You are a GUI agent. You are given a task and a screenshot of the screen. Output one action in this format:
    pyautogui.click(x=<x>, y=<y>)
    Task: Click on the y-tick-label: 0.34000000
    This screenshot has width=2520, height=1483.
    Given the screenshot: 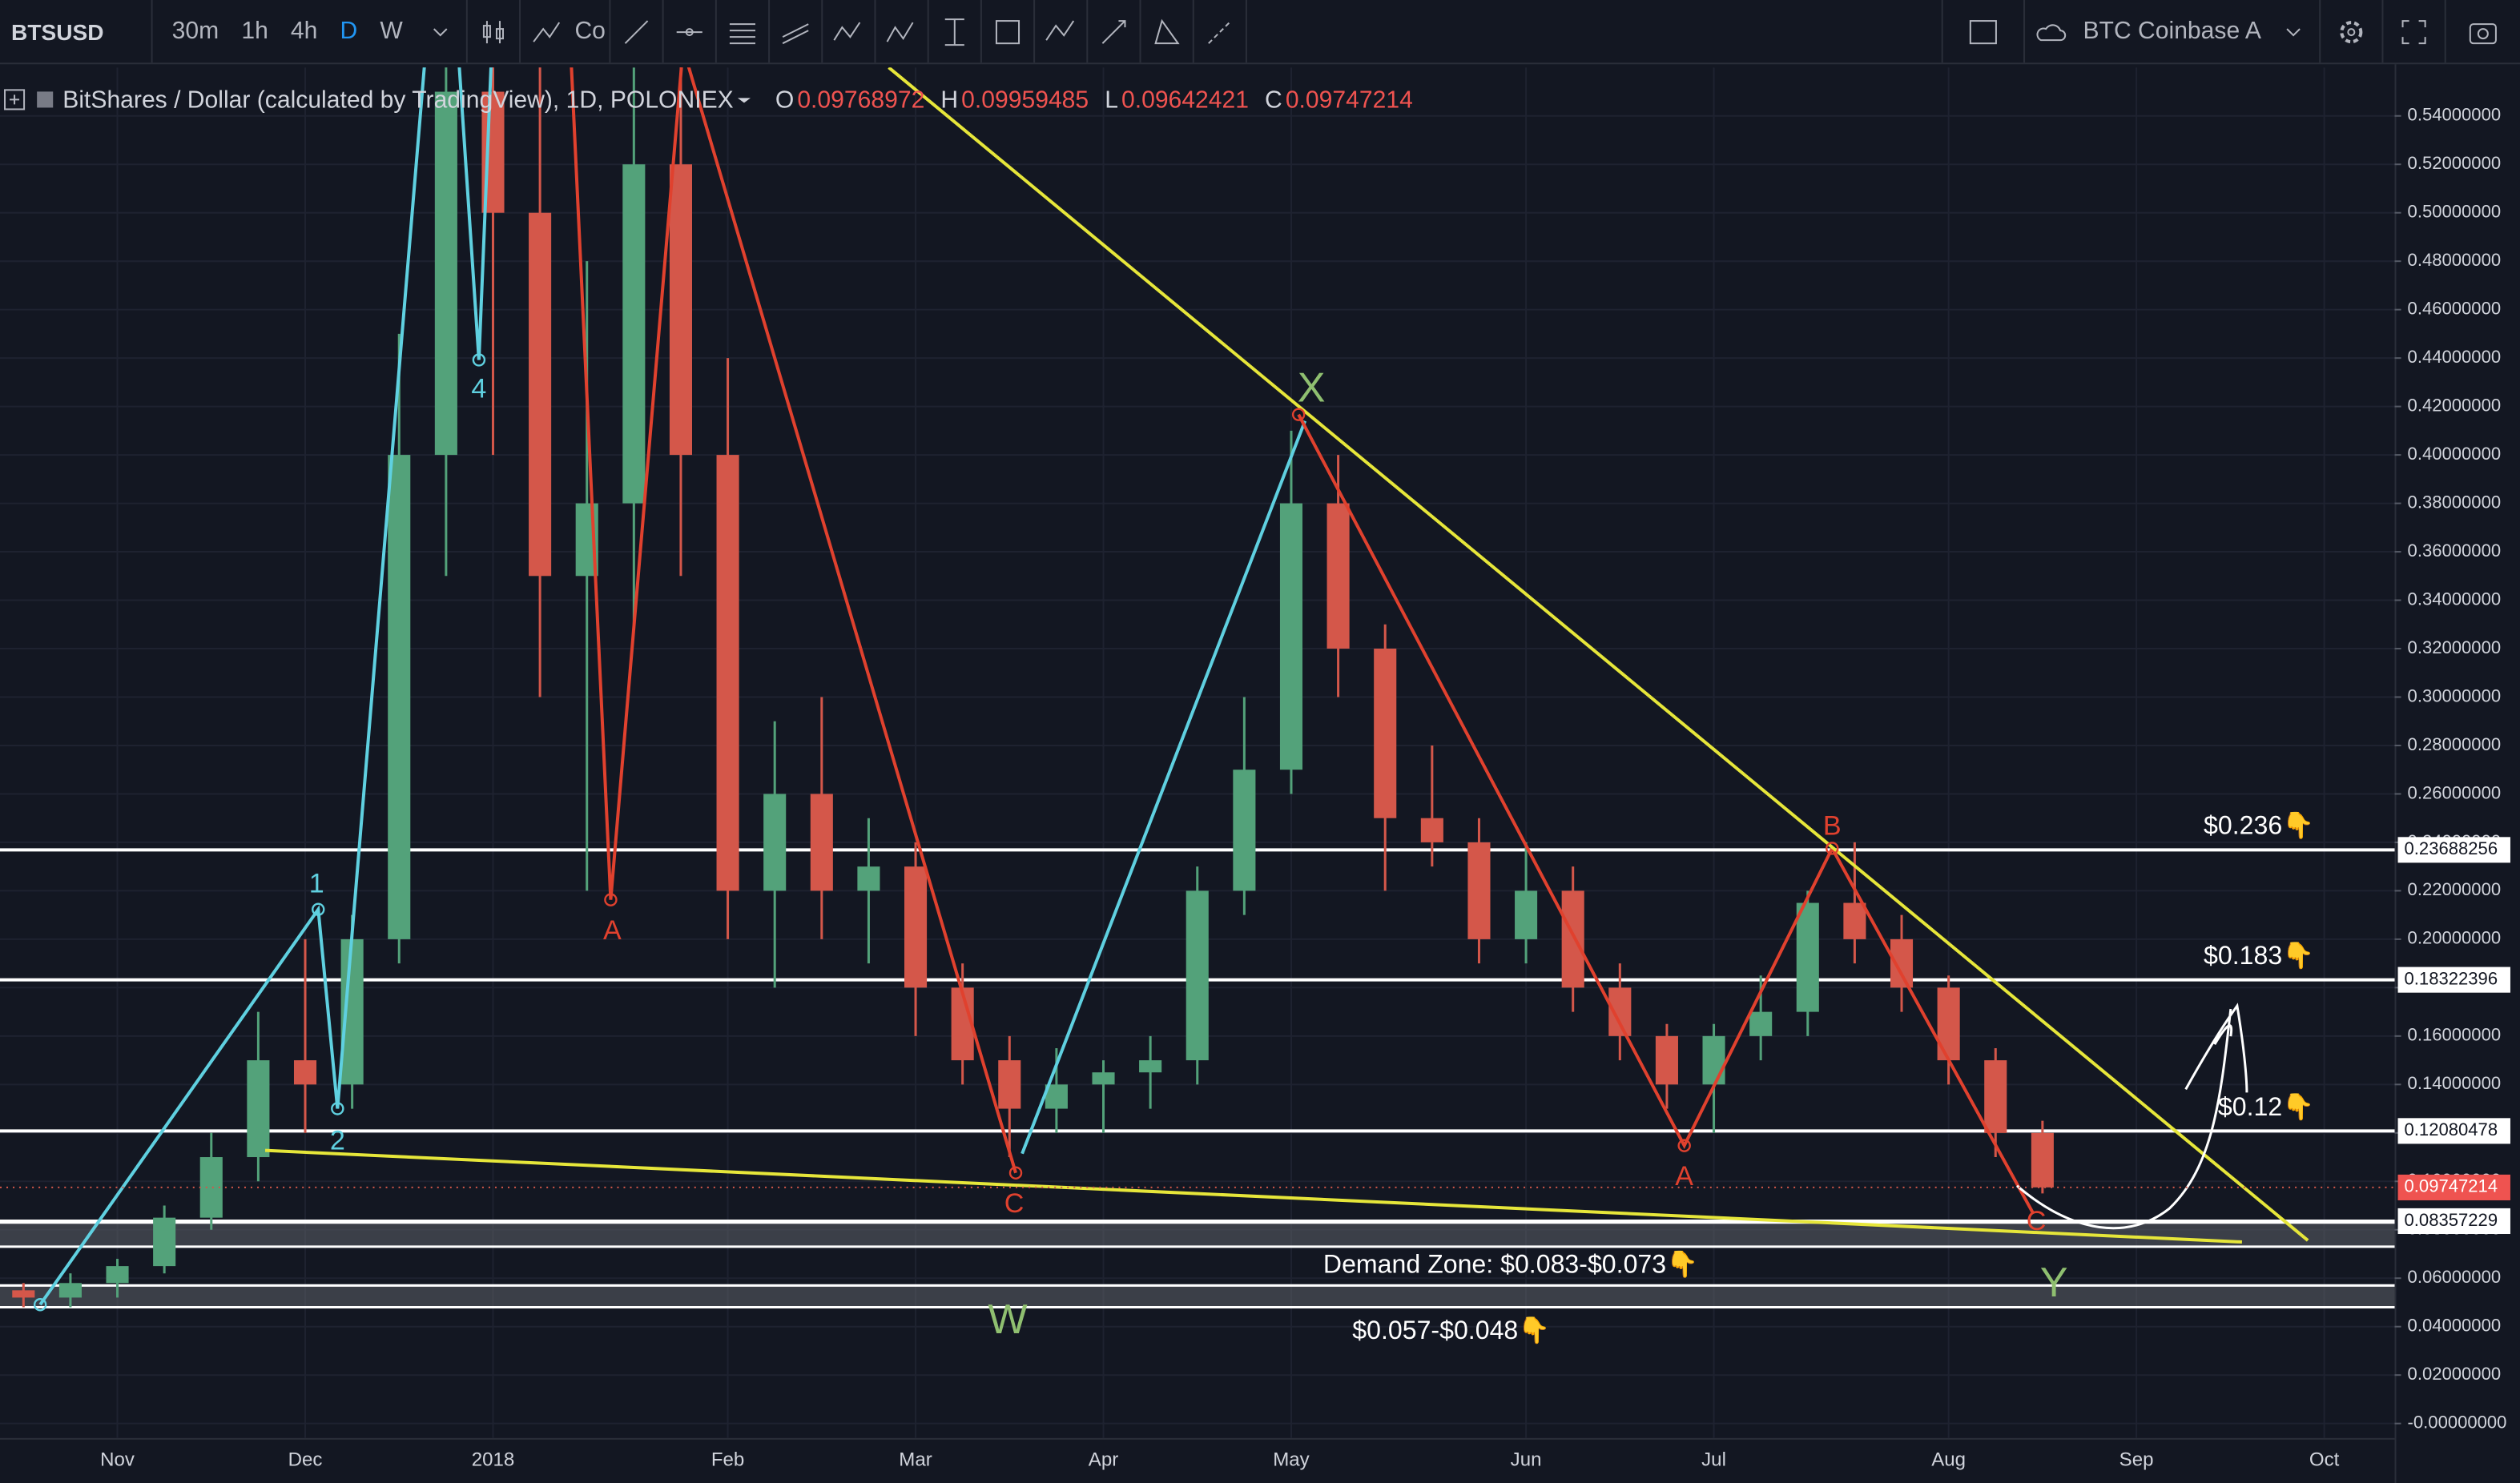 What is the action you would take?
    pyautogui.click(x=2455, y=599)
    